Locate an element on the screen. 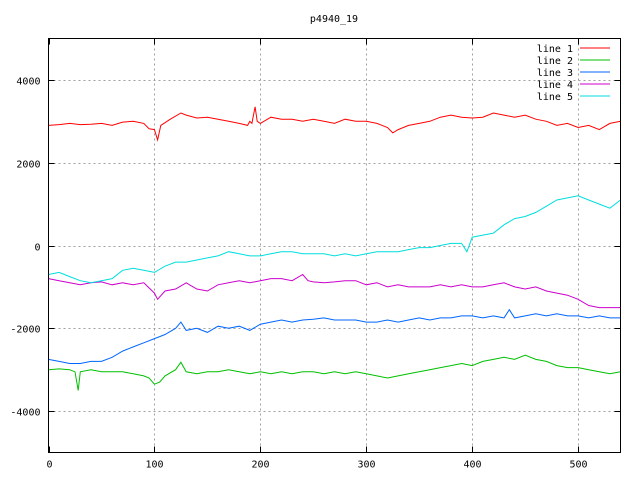 The image size is (640, 480). y-tick-label: -2000 is located at coordinates (25, 330).